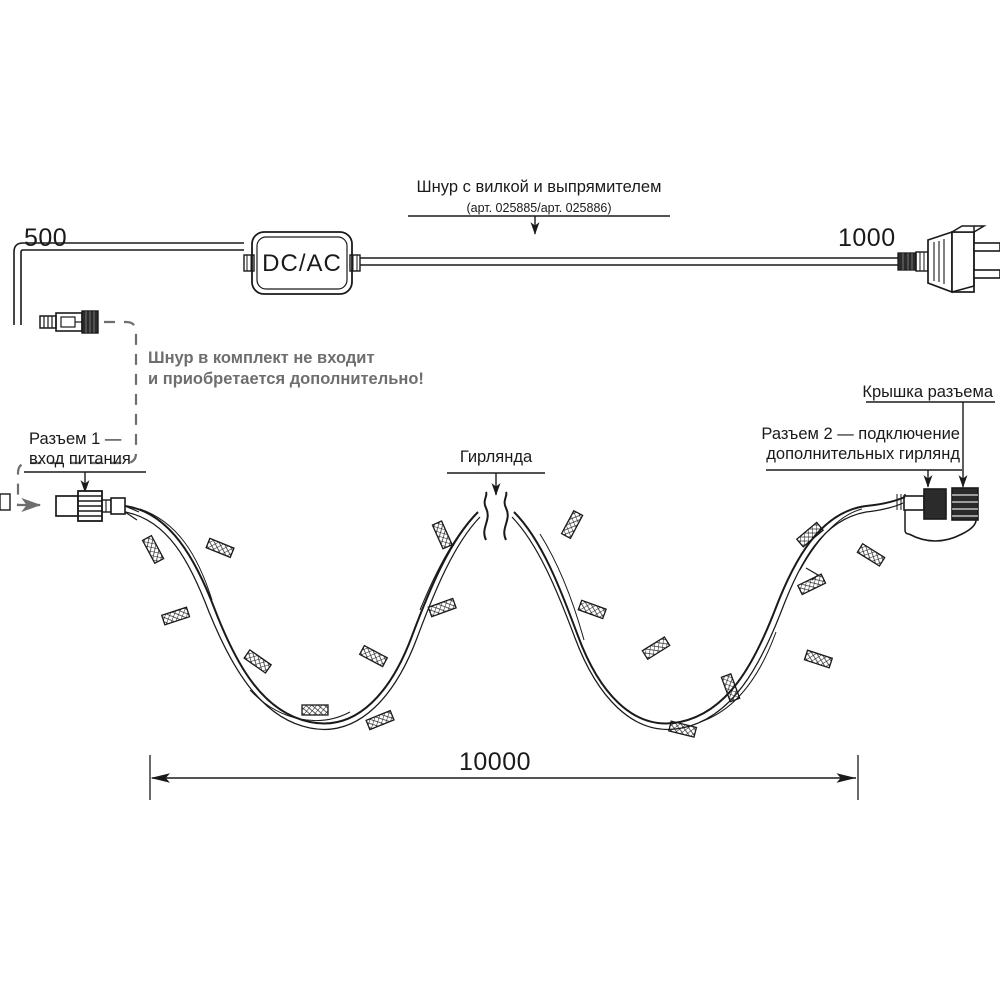 The width and height of the screenshot is (1000, 1000). What do you see at coordinates (85, 482) in the screenshot?
I see `connector1-callout-leader` at bounding box center [85, 482].